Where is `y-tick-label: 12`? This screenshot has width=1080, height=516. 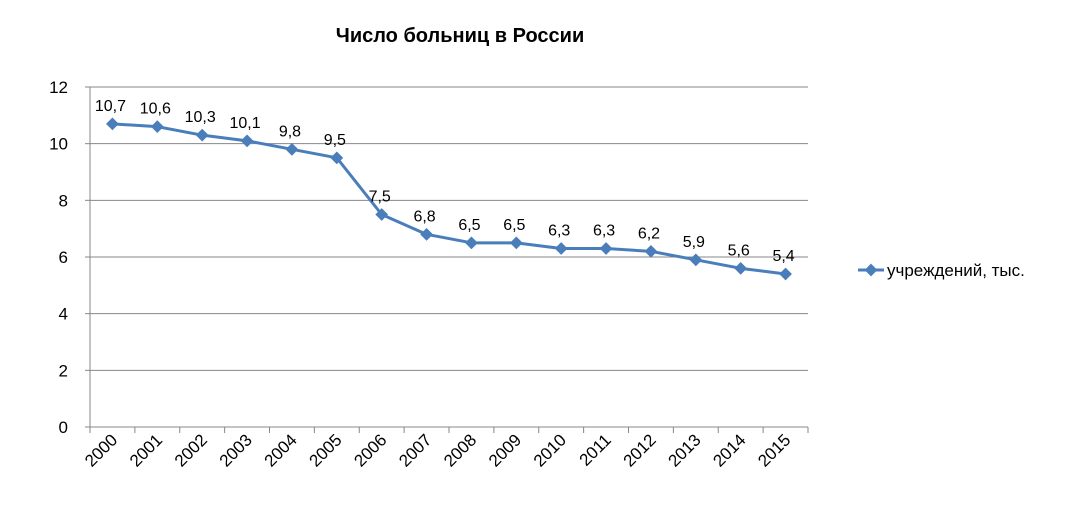 y-tick-label: 12 is located at coordinates (58, 87).